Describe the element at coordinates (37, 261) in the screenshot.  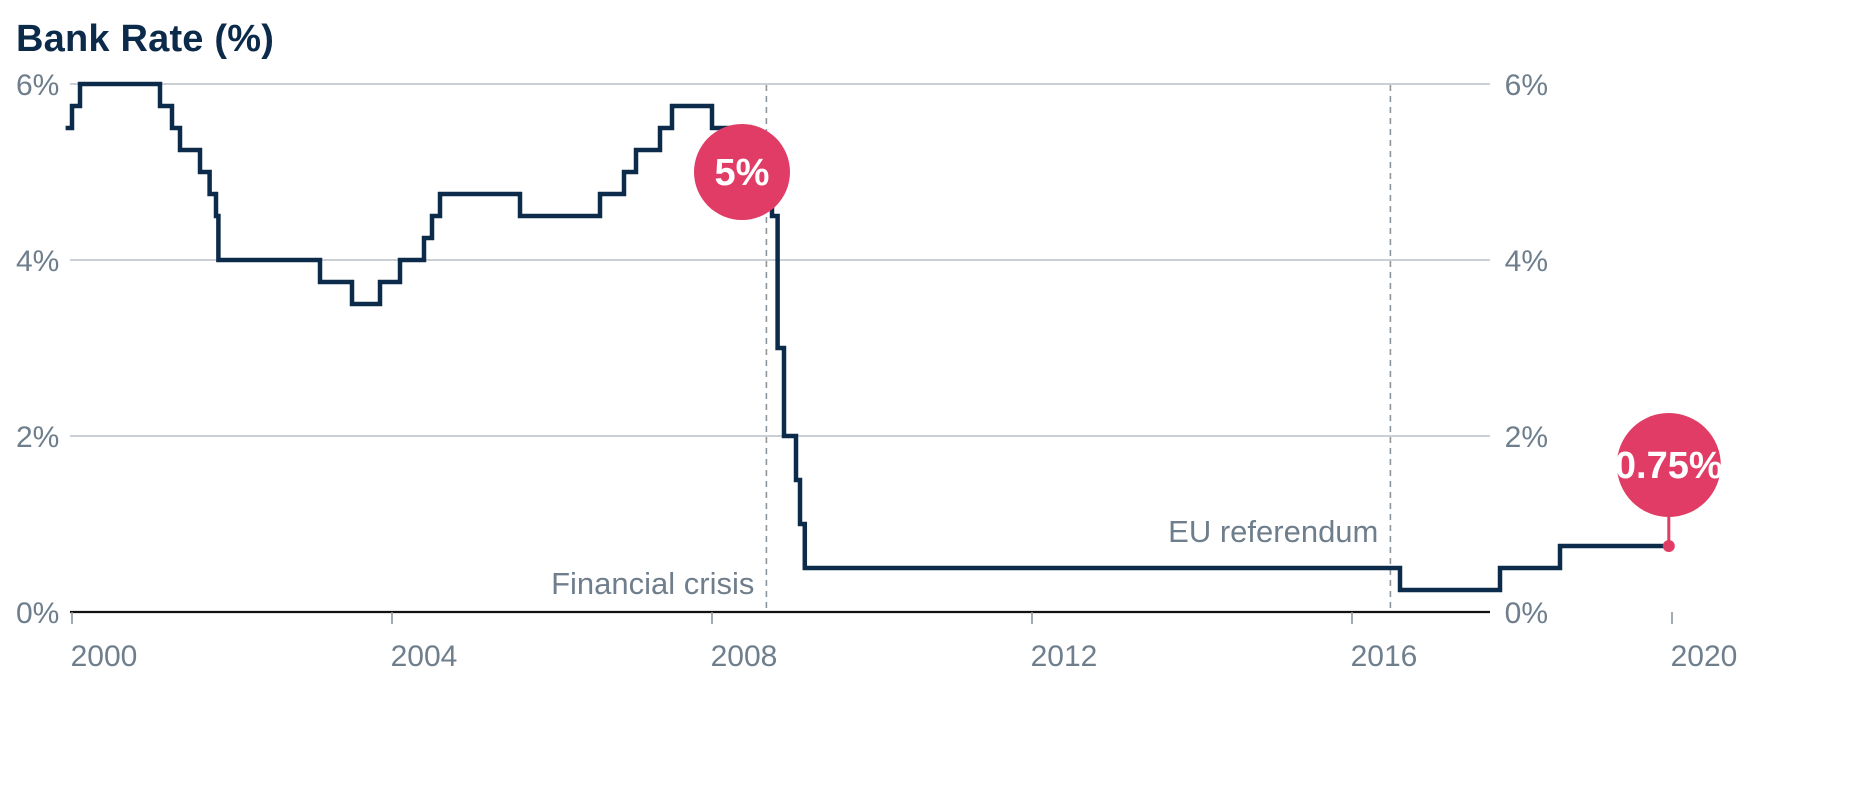
I see `y-tick-label-left: 4%` at that location.